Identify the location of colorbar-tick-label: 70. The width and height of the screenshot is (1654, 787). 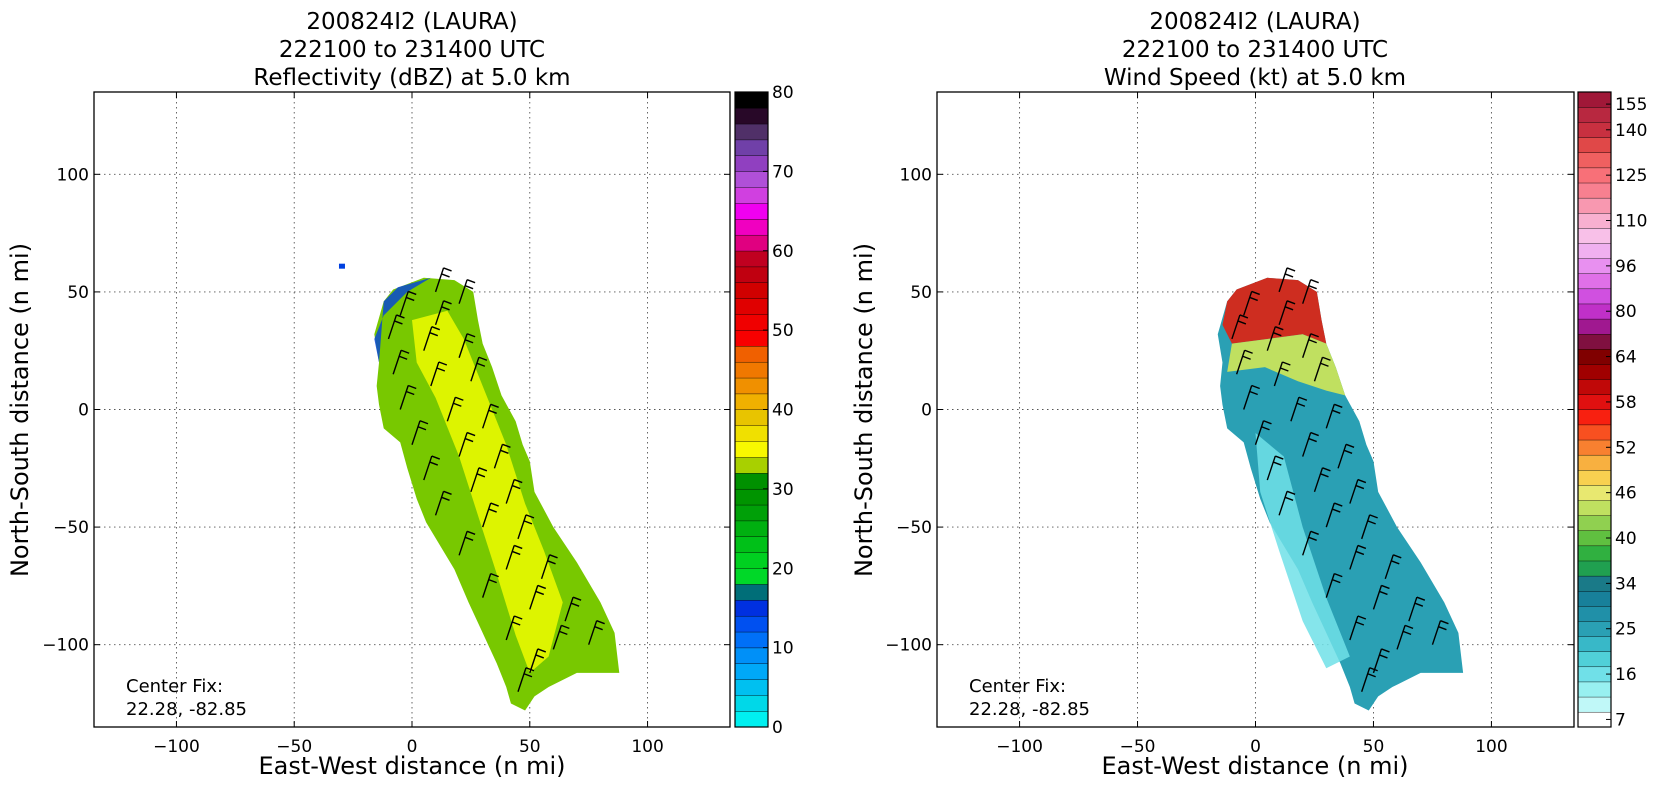
(783, 172).